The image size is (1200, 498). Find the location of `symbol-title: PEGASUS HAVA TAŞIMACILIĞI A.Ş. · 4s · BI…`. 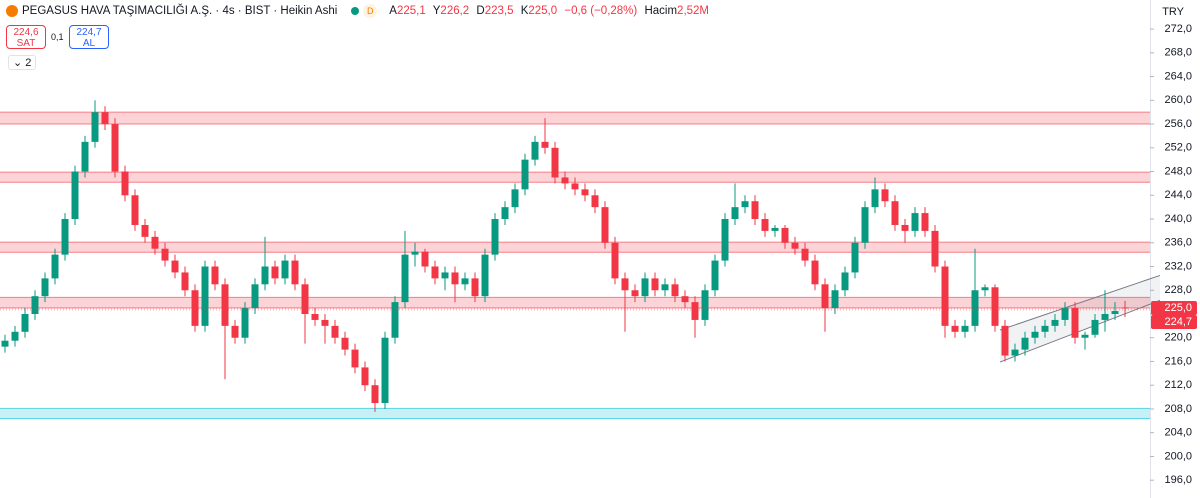

symbol-title: PEGASUS HAVA TAŞIMACILIĞI A.Ş. · 4s · BI… is located at coordinates (180, 11).